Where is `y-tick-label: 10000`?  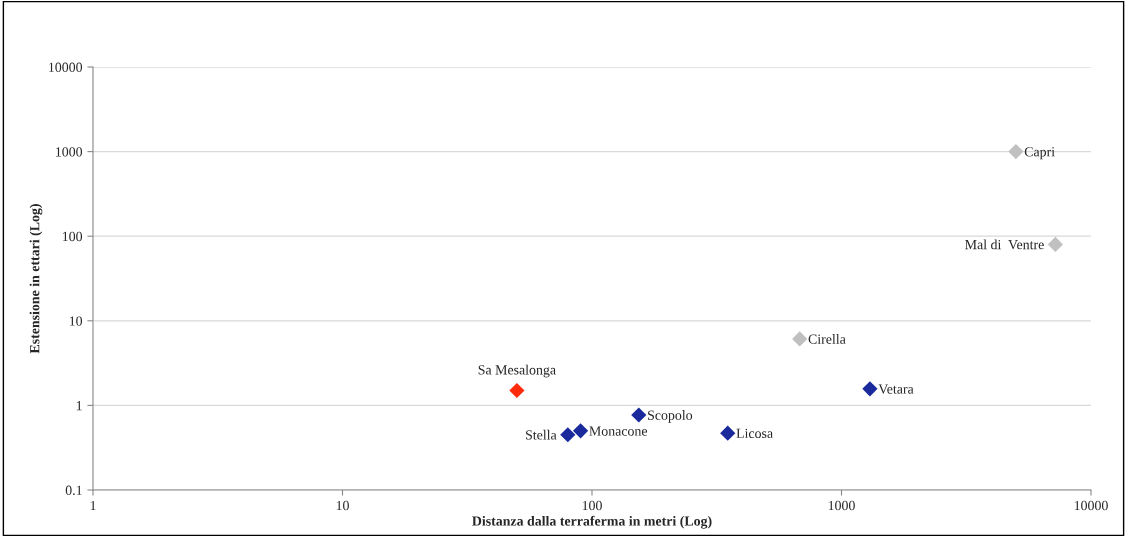
y-tick-label: 10000 is located at coordinates (66, 67).